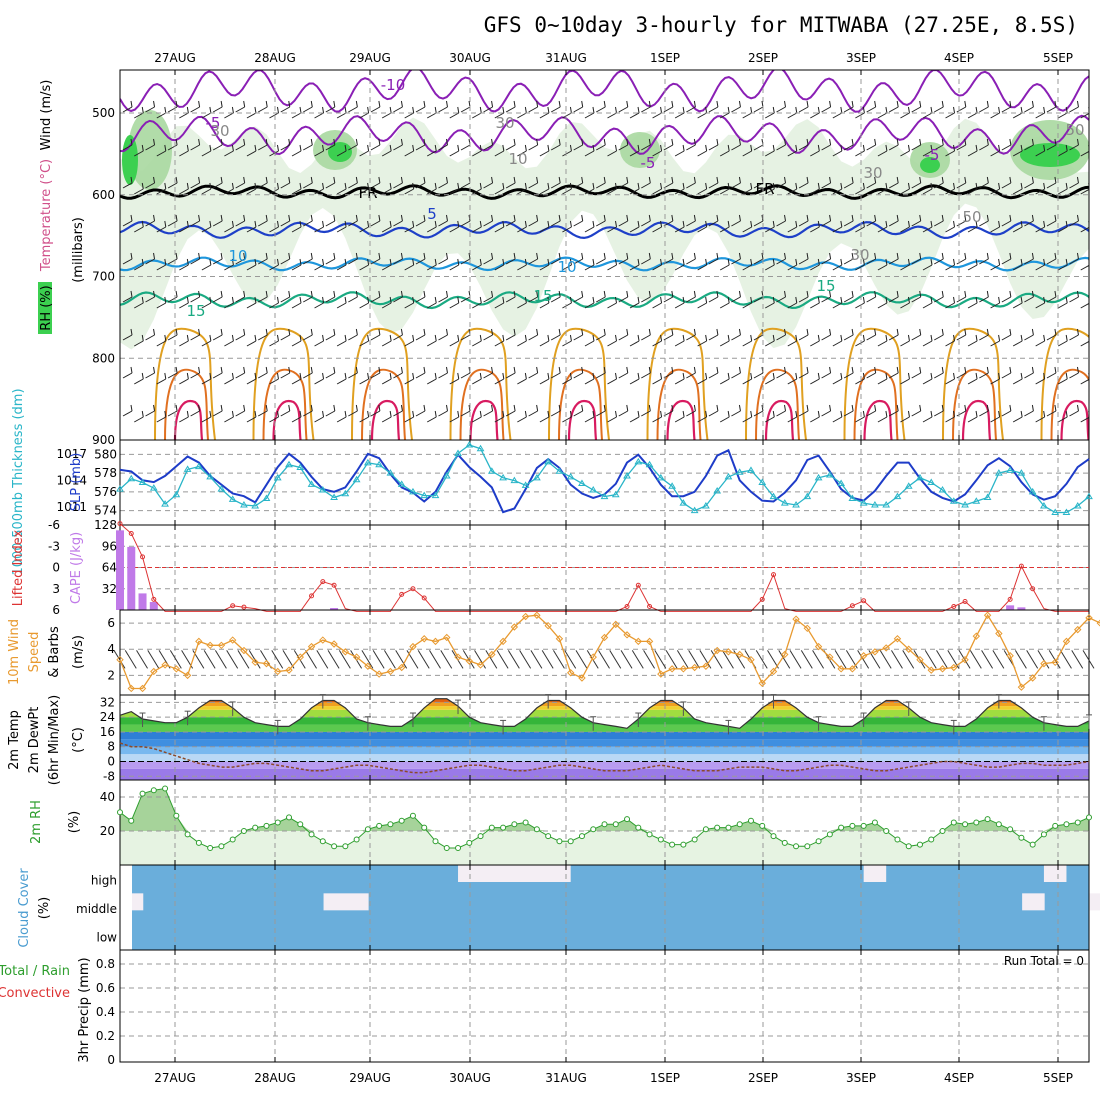 This screenshot has width=1100, height=1100. What do you see at coordinates (346, 902) in the screenshot?
I see `cloud-clear-middle` at bounding box center [346, 902].